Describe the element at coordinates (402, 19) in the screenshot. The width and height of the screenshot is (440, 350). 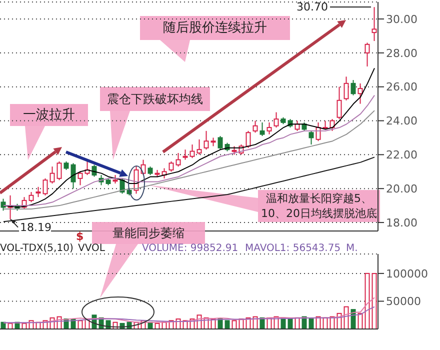
I see `y-tick-label: 30.00` at that location.